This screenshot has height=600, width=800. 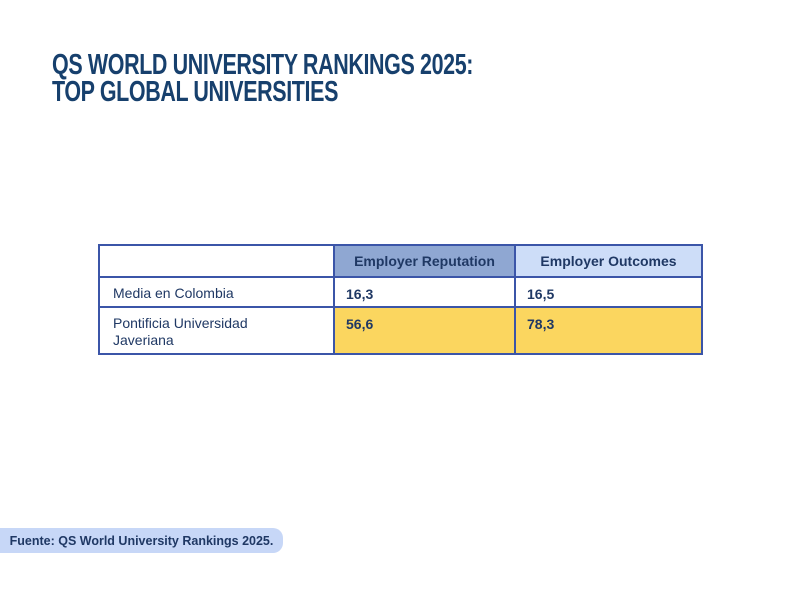 What do you see at coordinates (608, 261) in the screenshot?
I see `column-header-employer-outcomes: Employer Outcomes` at bounding box center [608, 261].